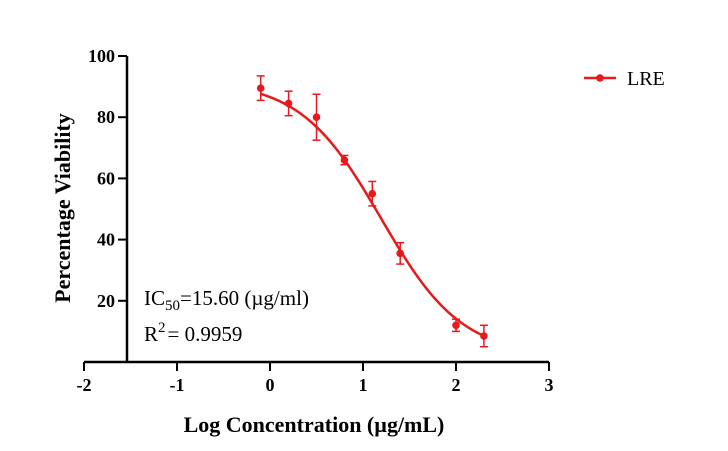 This screenshot has height=451, width=728. Describe the element at coordinates (646, 79) in the screenshot. I see `legend-label-lre: LRE` at that location.